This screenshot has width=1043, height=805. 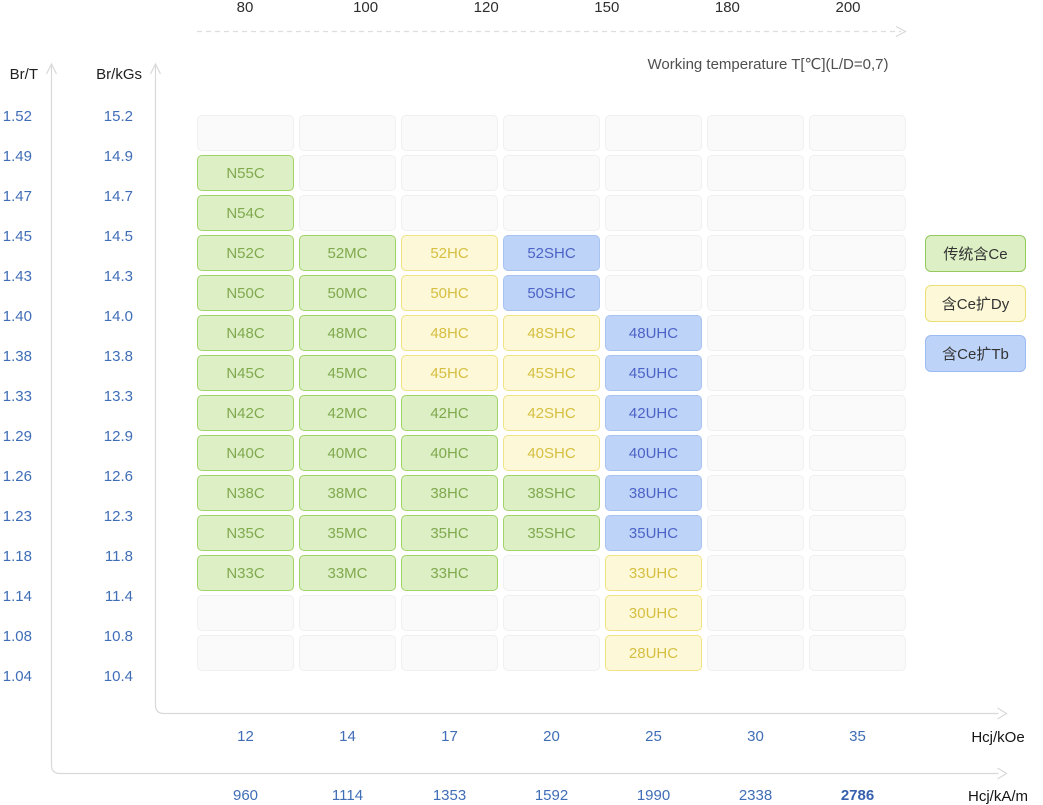 What do you see at coordinates (155, 68) in the screenshot?
I see `br-kgs-axis-arrow-icon` at bounding box center [155, 68].